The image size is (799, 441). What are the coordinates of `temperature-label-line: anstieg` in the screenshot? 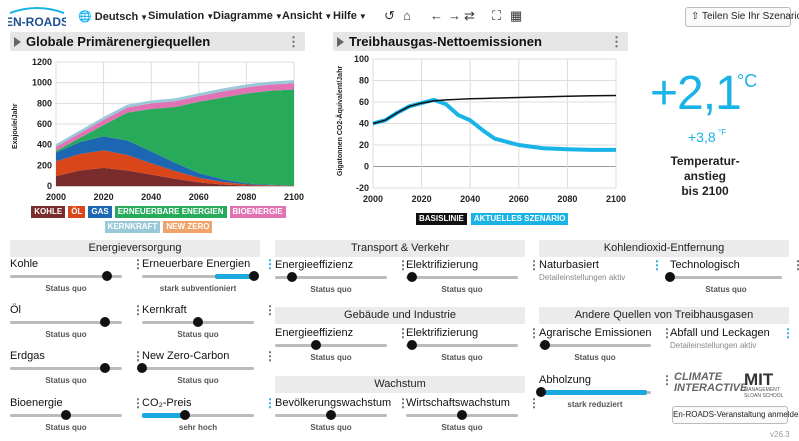 It's located at (704, 176).